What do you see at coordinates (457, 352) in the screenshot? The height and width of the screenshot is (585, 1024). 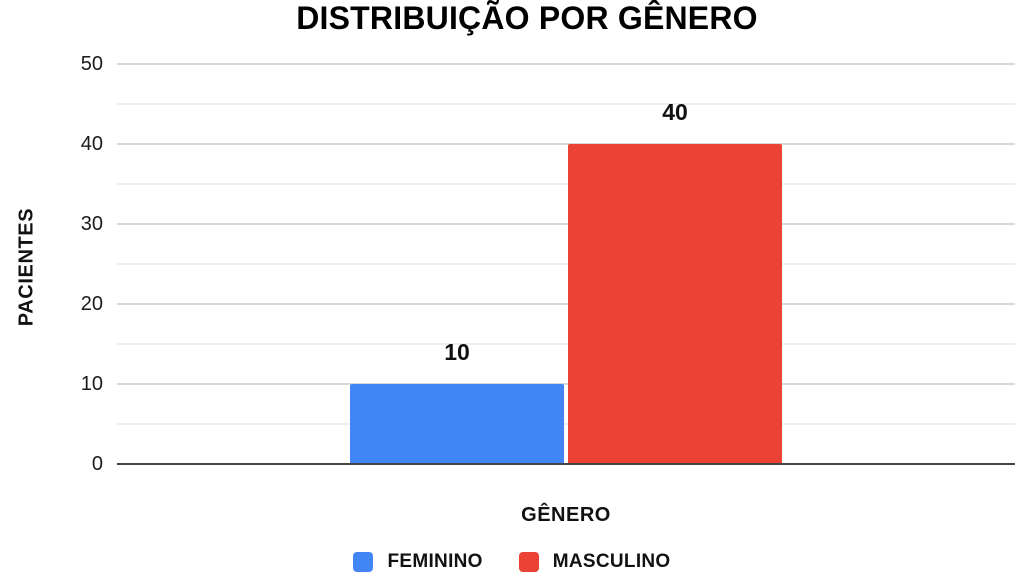 I see `bar-value-label-feminino: 10` at bounding box center [457, 352].